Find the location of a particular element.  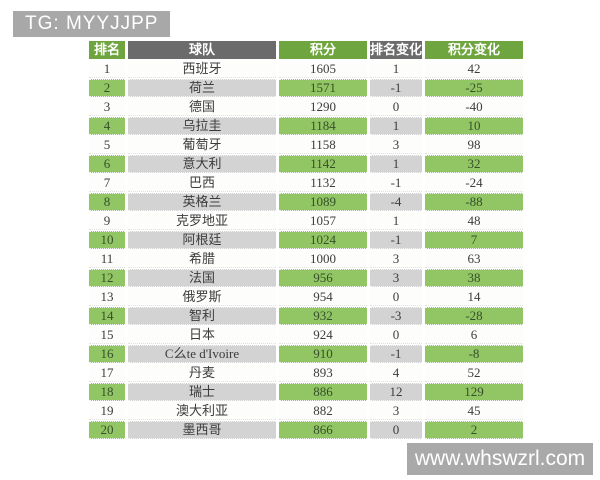

header-team: 球队 is located at coordinates (202, 50).